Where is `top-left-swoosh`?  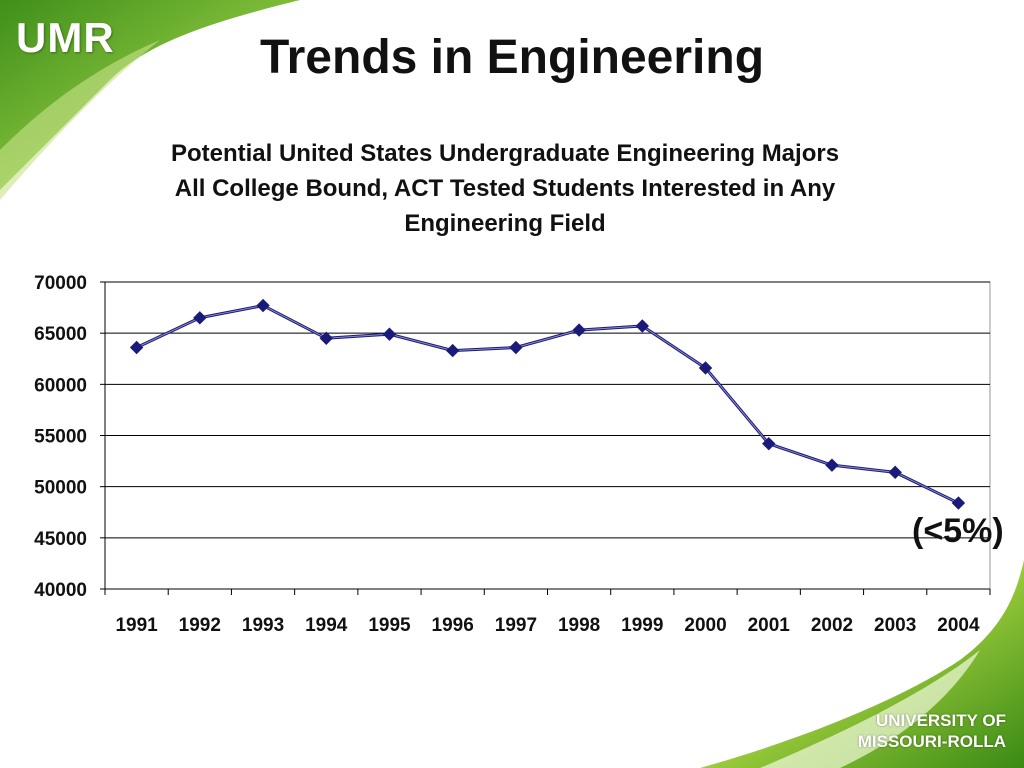 top-left-swoosh is located at coordinates (150, 95).